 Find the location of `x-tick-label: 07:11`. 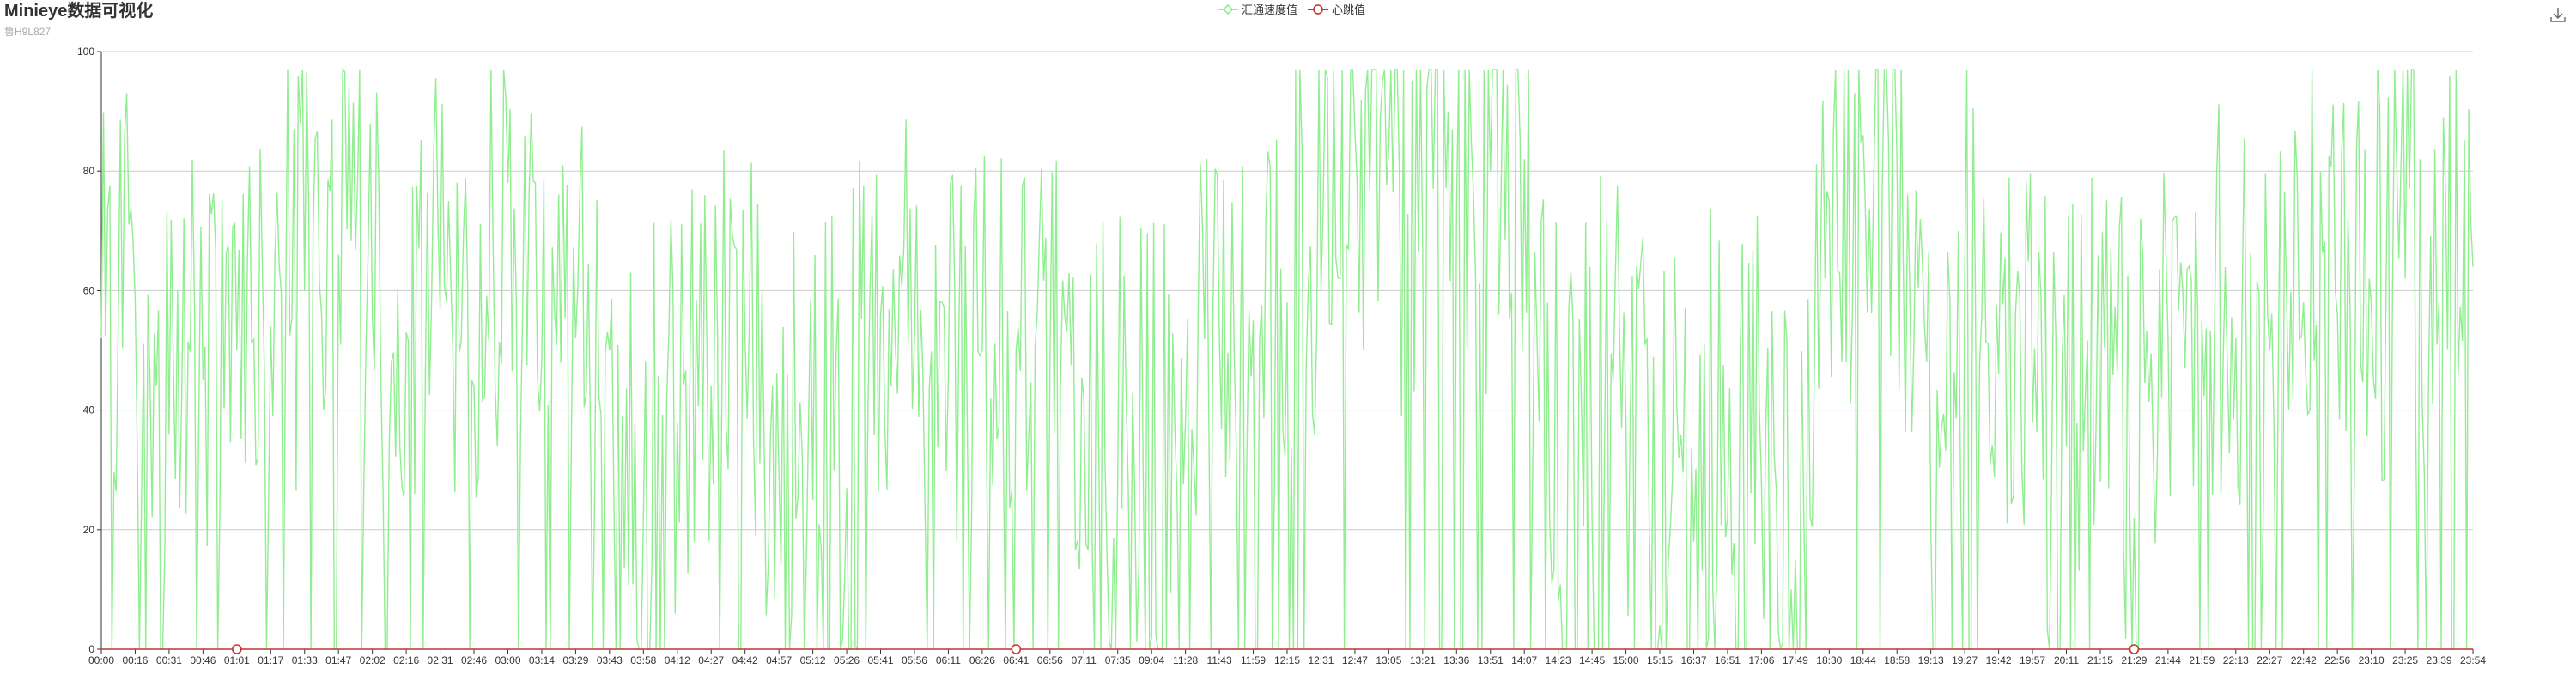

x-tick-label: 07:11 is located at coordinates (1085, 660).